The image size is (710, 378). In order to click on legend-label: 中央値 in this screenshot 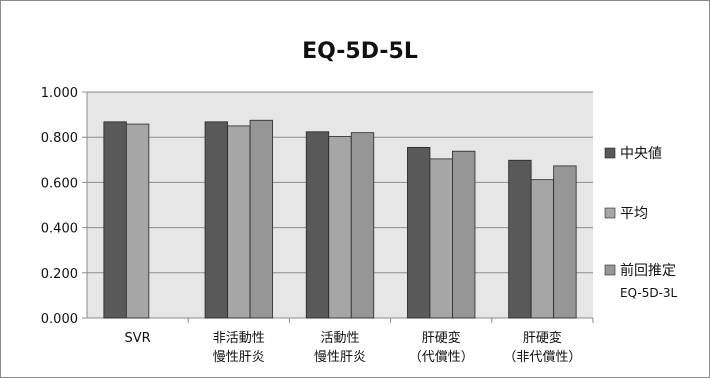, I will do `click(641, 154)`.